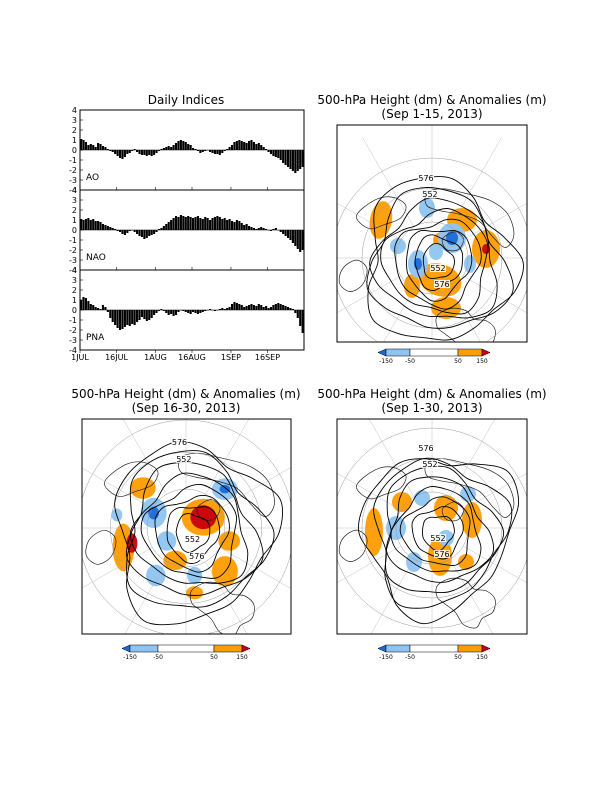 This screenshot has width=612, height=792. I want to click on colorbar-tick-label: -50, so click(410, 361).